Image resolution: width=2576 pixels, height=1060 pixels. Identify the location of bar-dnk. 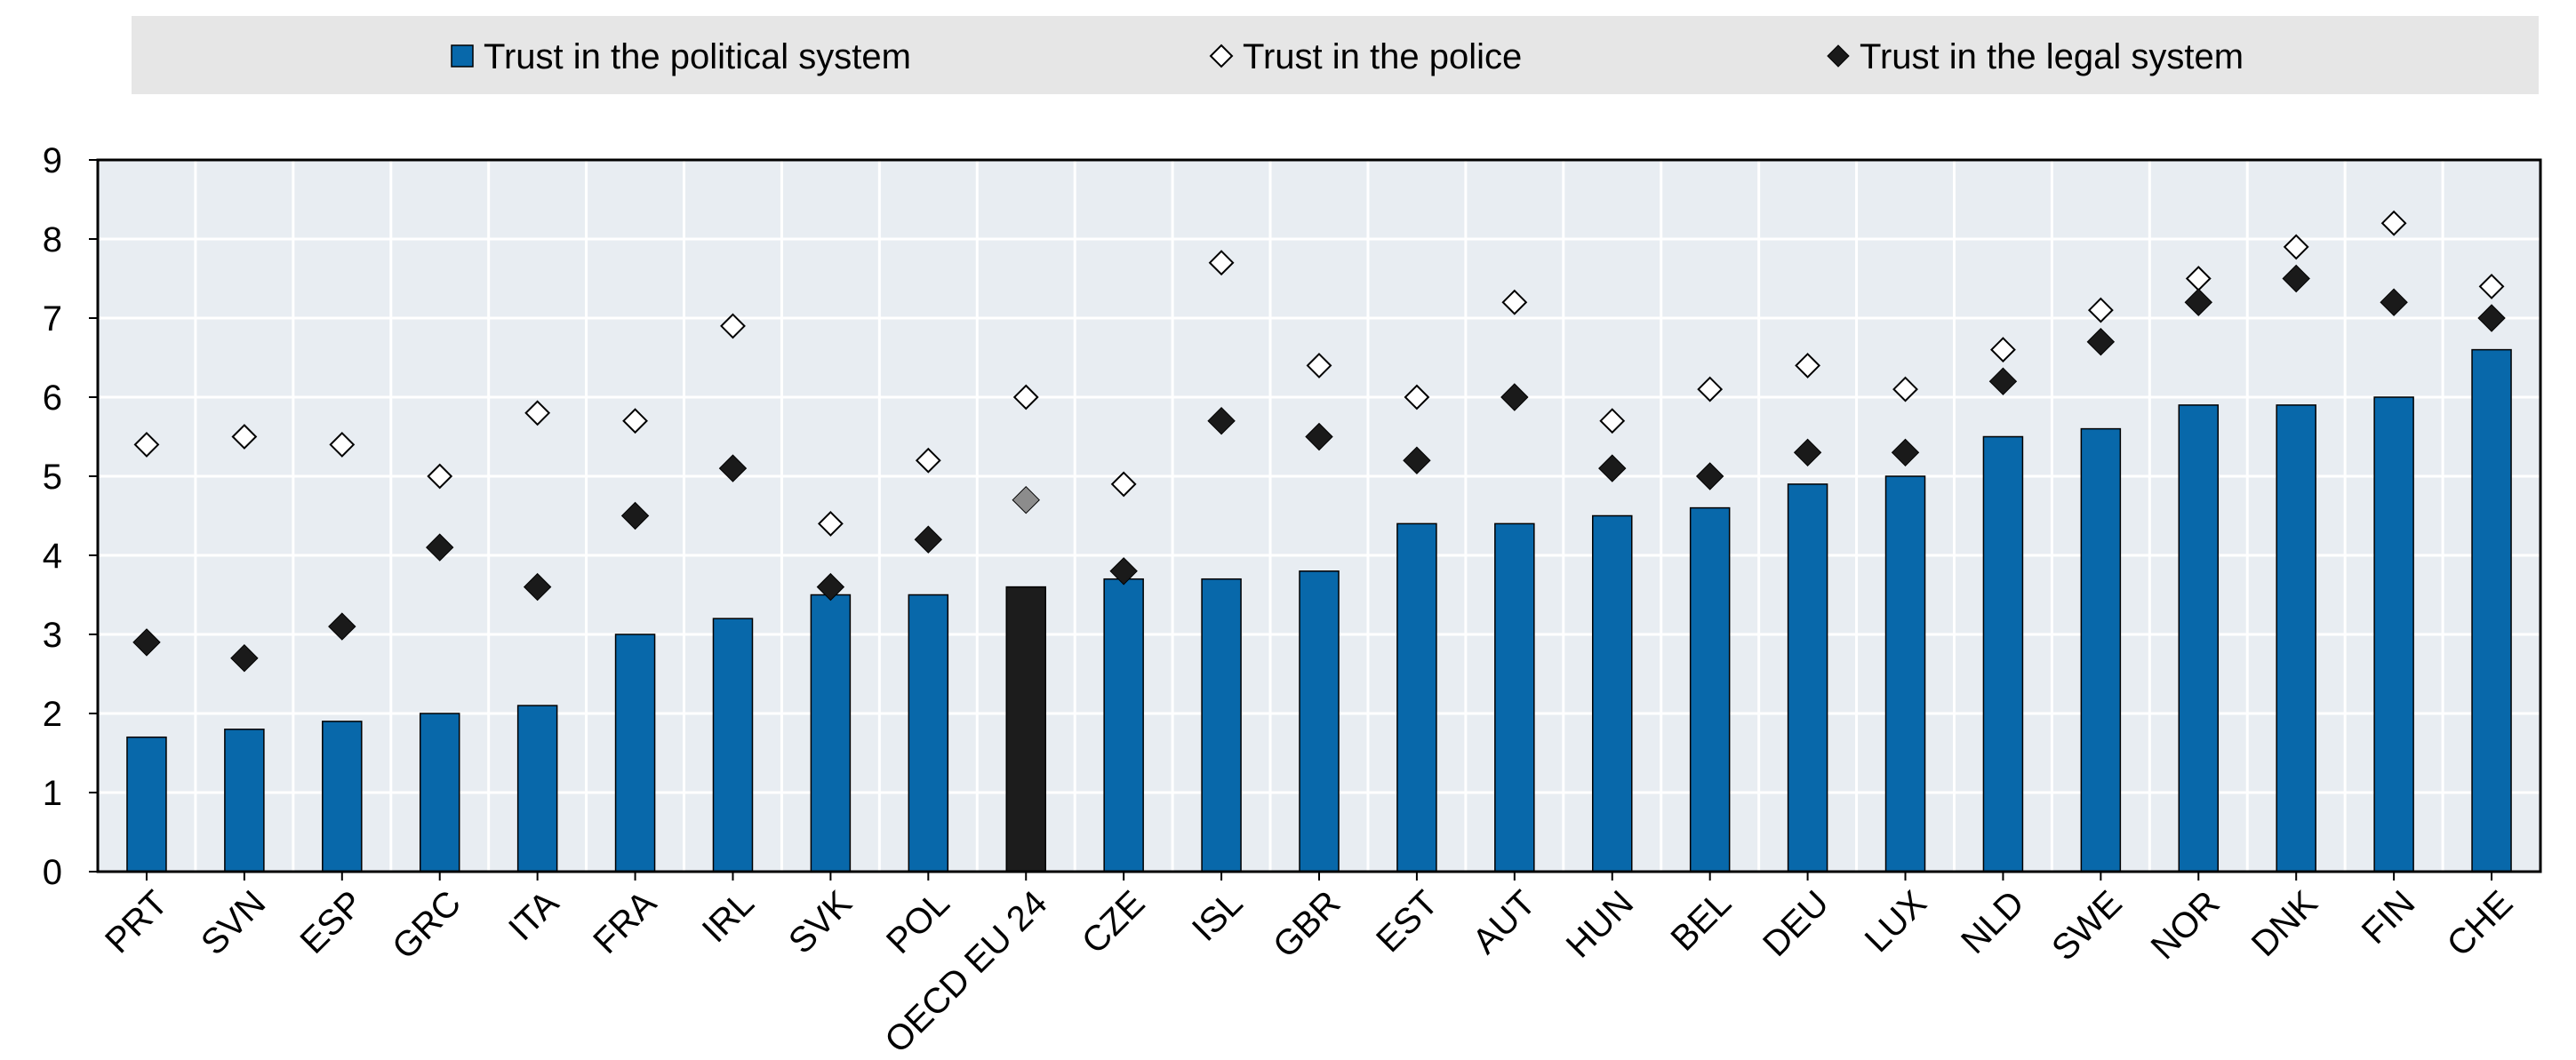
(2296, 638).